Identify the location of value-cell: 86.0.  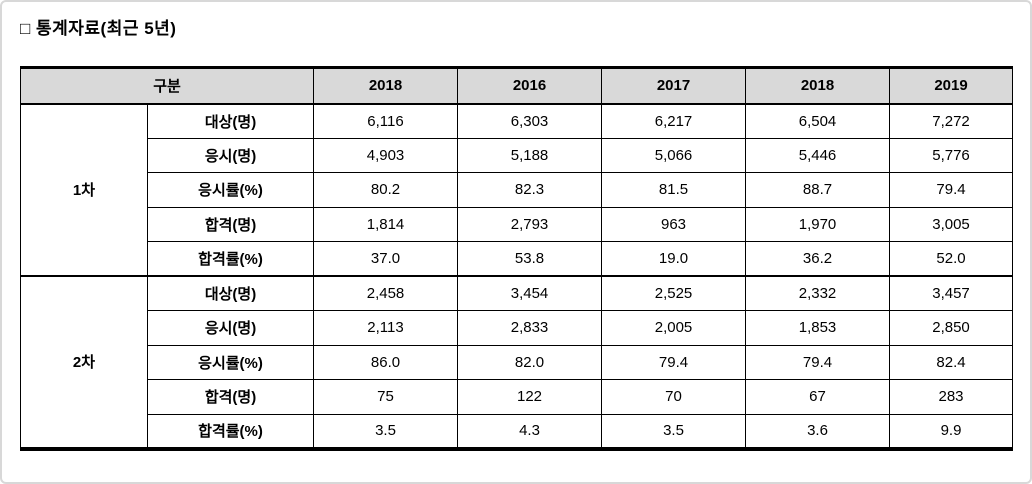
(386, 362).